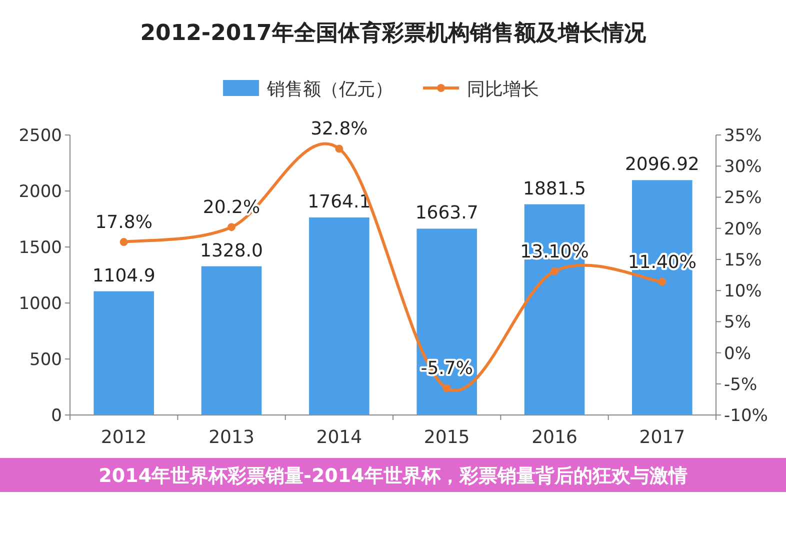 The height and width of the screenshot is (533, 786). Describe the element at coordinates (231, 251) in the screenshot. I see `data-label: 1328.0` at that location.